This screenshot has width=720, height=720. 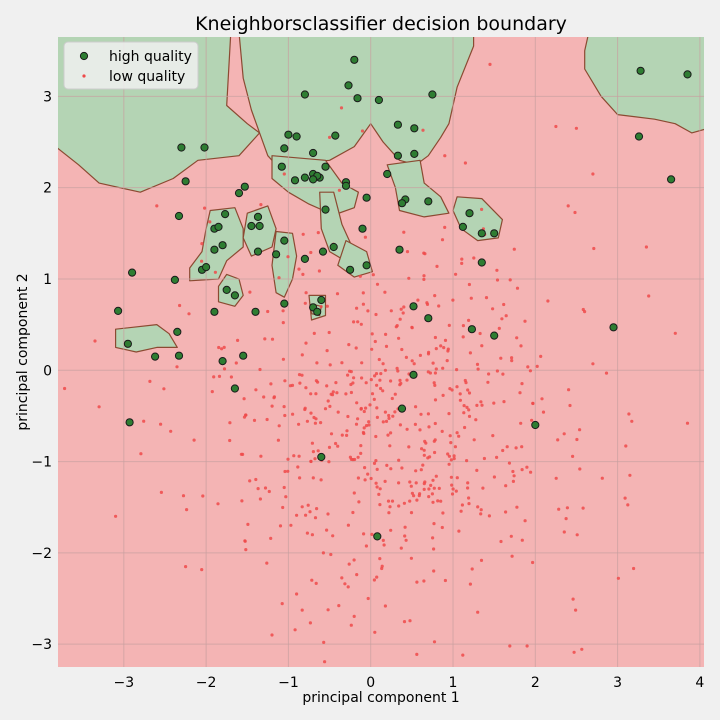 What do you see at coordinates (535, 683) in the screenshot?
I see `x-tick-label: 2` at bounding box center [535, 683].